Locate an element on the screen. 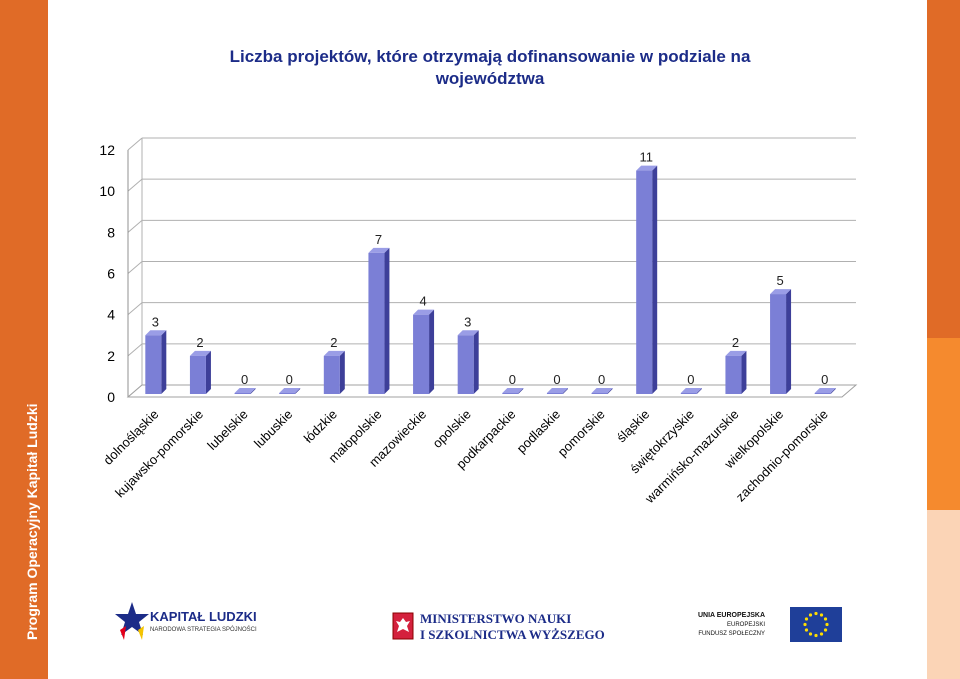  left-side-band: Program Operacyjny Kapitał Ludzki is located at coordinates (24, 339).